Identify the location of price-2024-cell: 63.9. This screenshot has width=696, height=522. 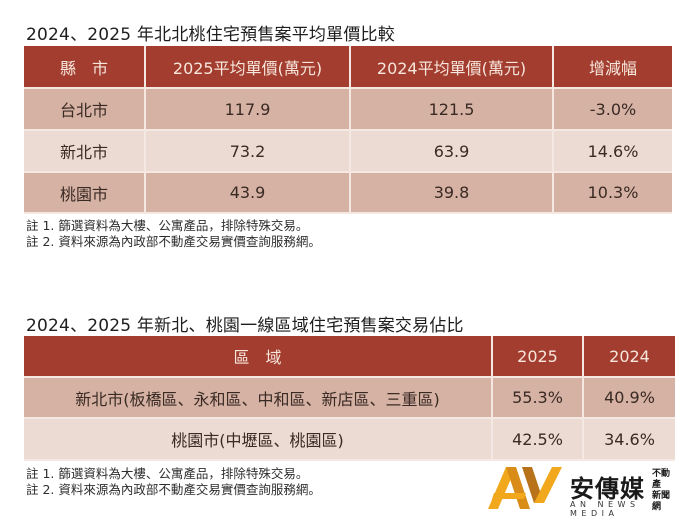
(452, 151).